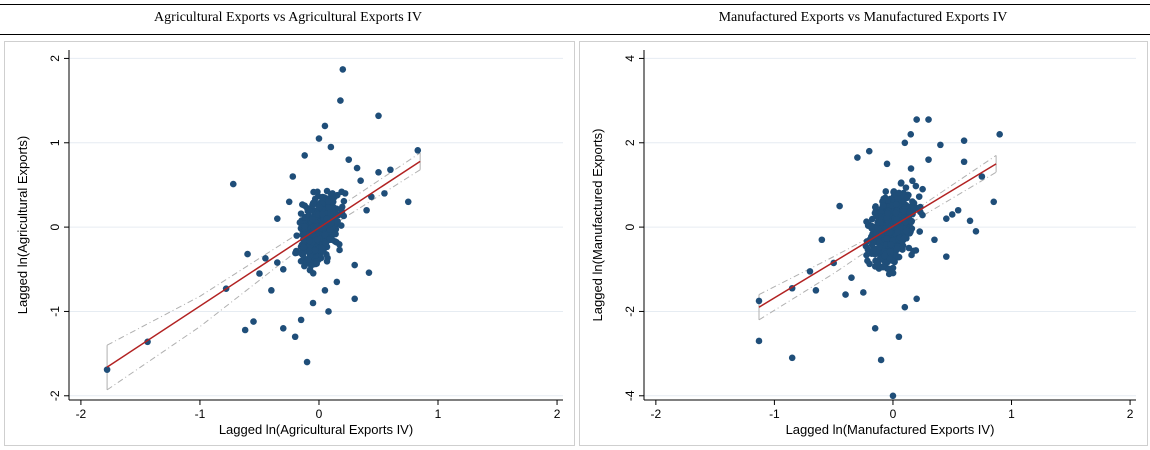  I want to click on x-tick-label: 1, so click(438, 414).